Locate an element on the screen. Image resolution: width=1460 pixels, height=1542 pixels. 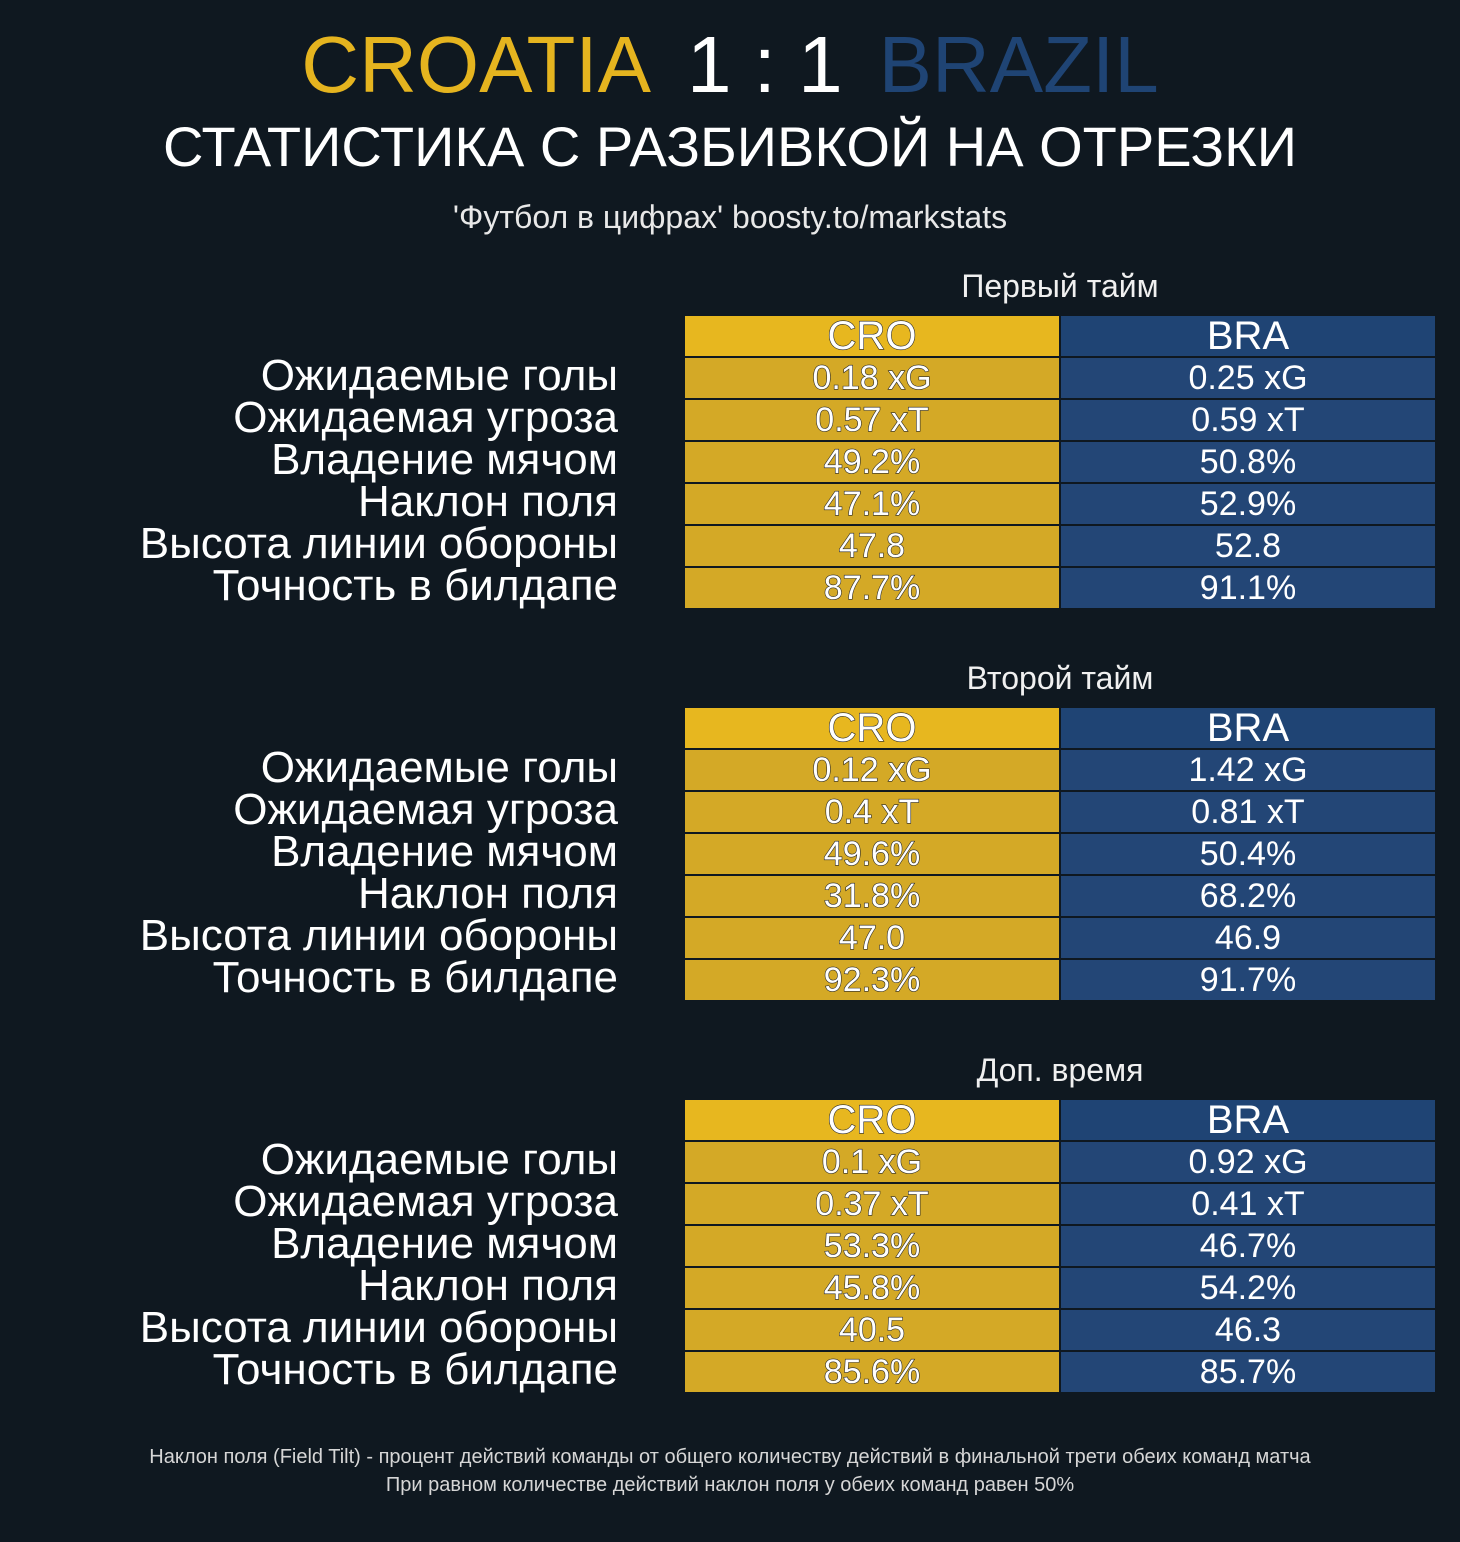
bra-value-cell: 68.2% is located at coordinates (1248, 896).